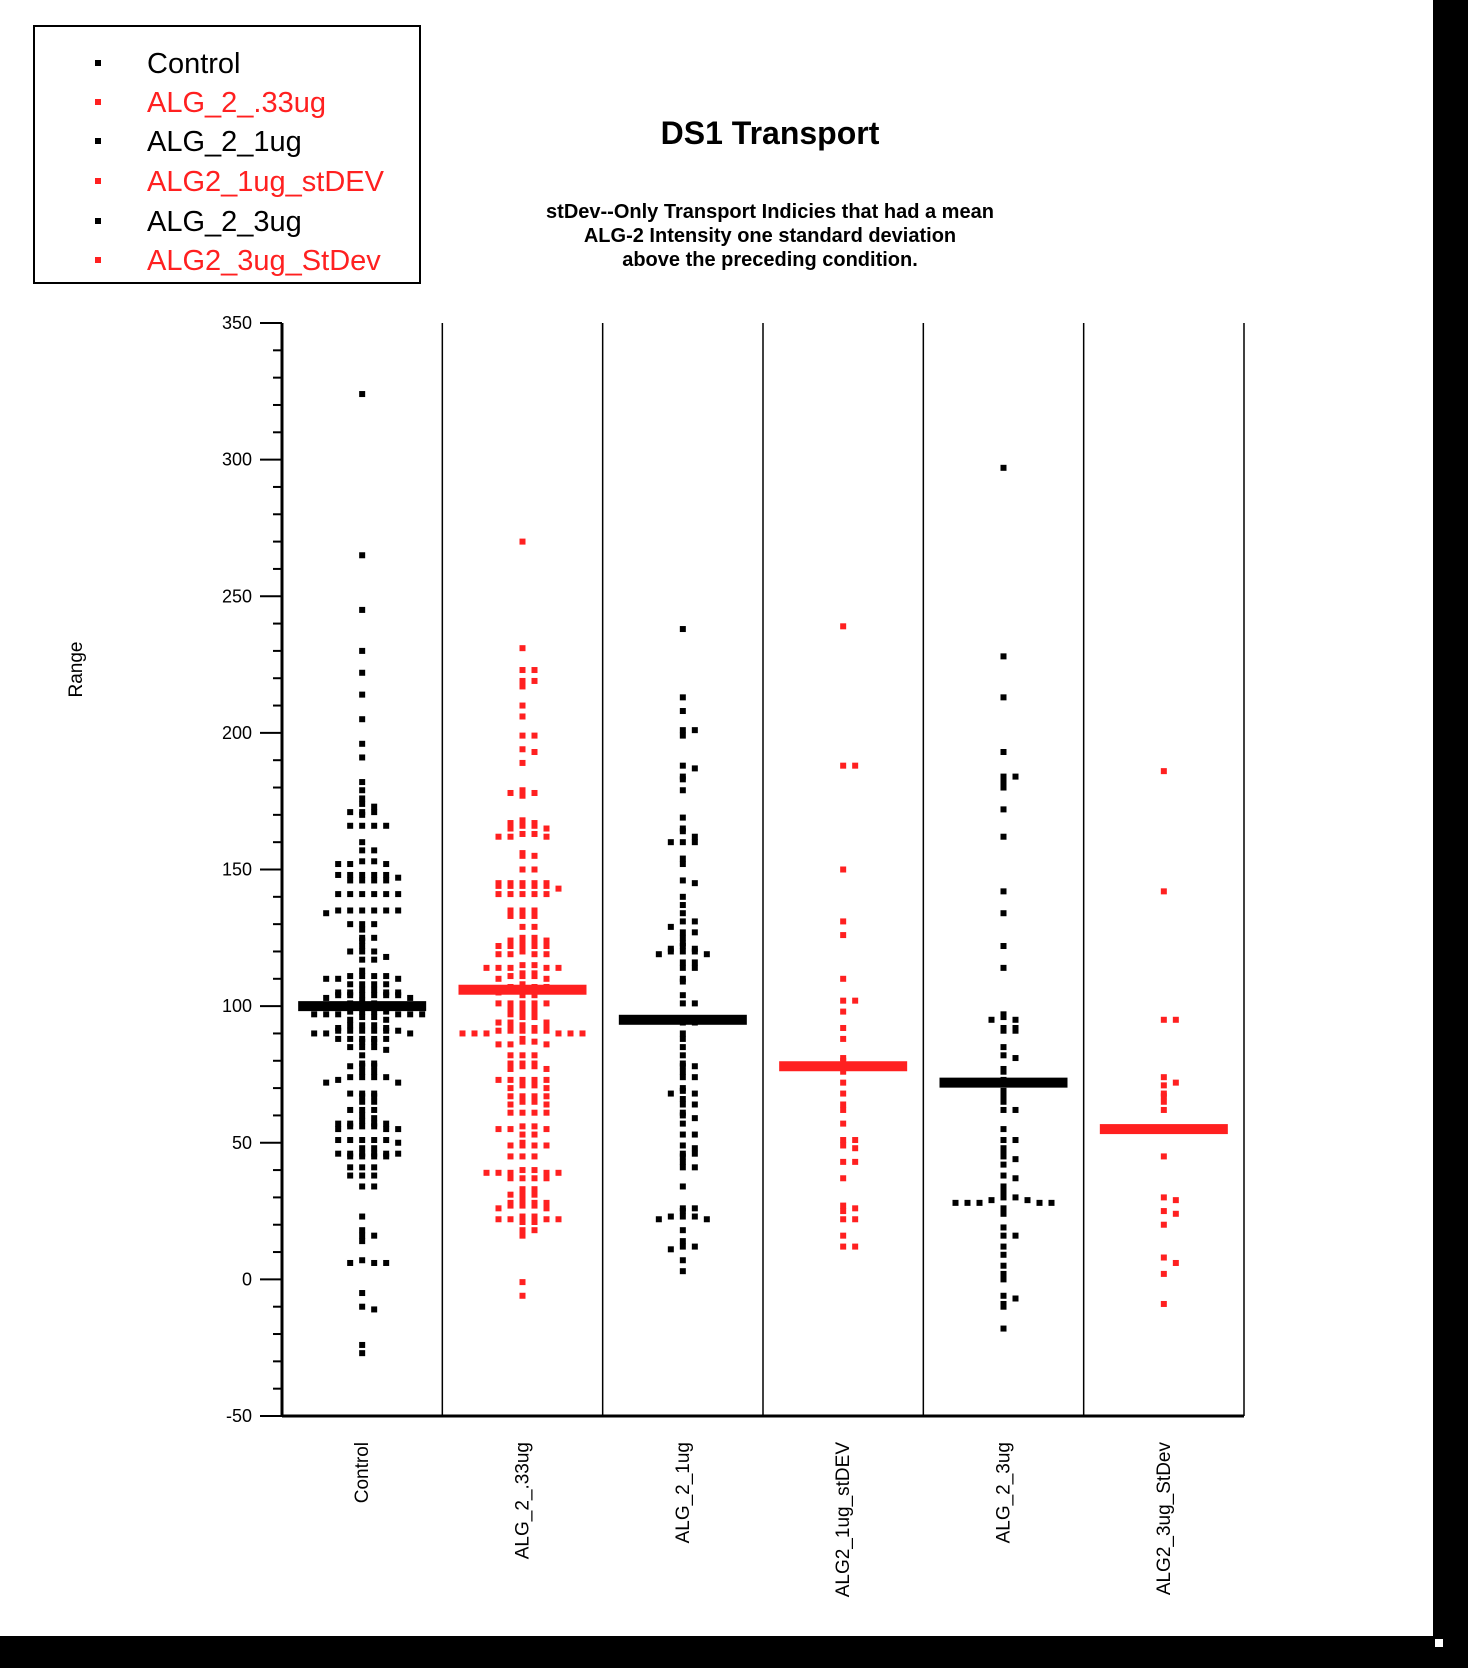  What do you see at coordinates (224, 142) in the screenshot?
I see `legend-label-alg2-1ug: ALG_2_1ug` at bounding box center [224, 142].